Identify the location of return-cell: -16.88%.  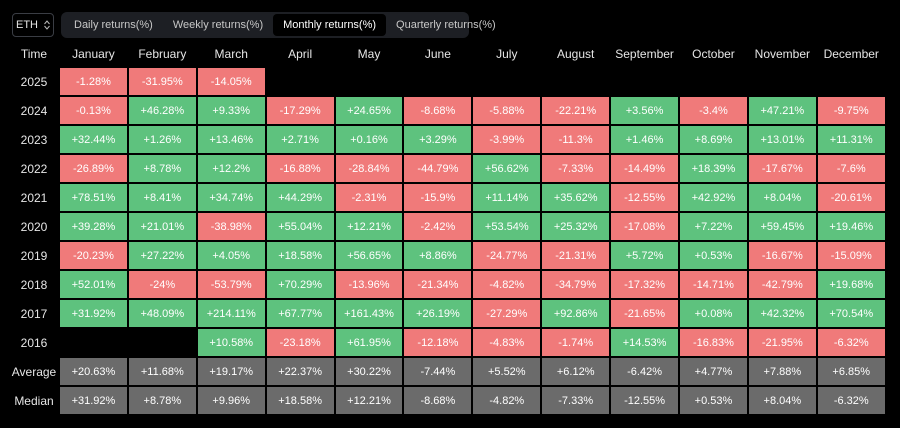
(300, 168).